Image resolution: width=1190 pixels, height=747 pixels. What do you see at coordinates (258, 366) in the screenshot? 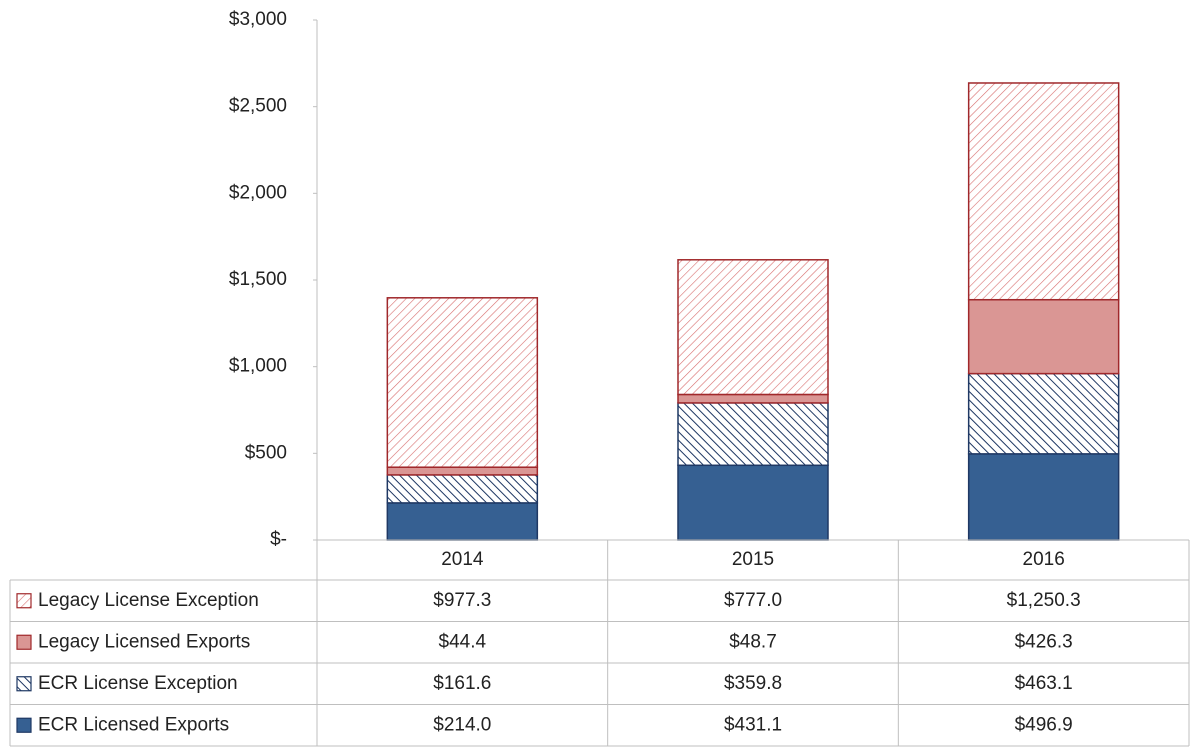
I see `y-tick-label: $1,000` at bounding box center [258, 366].